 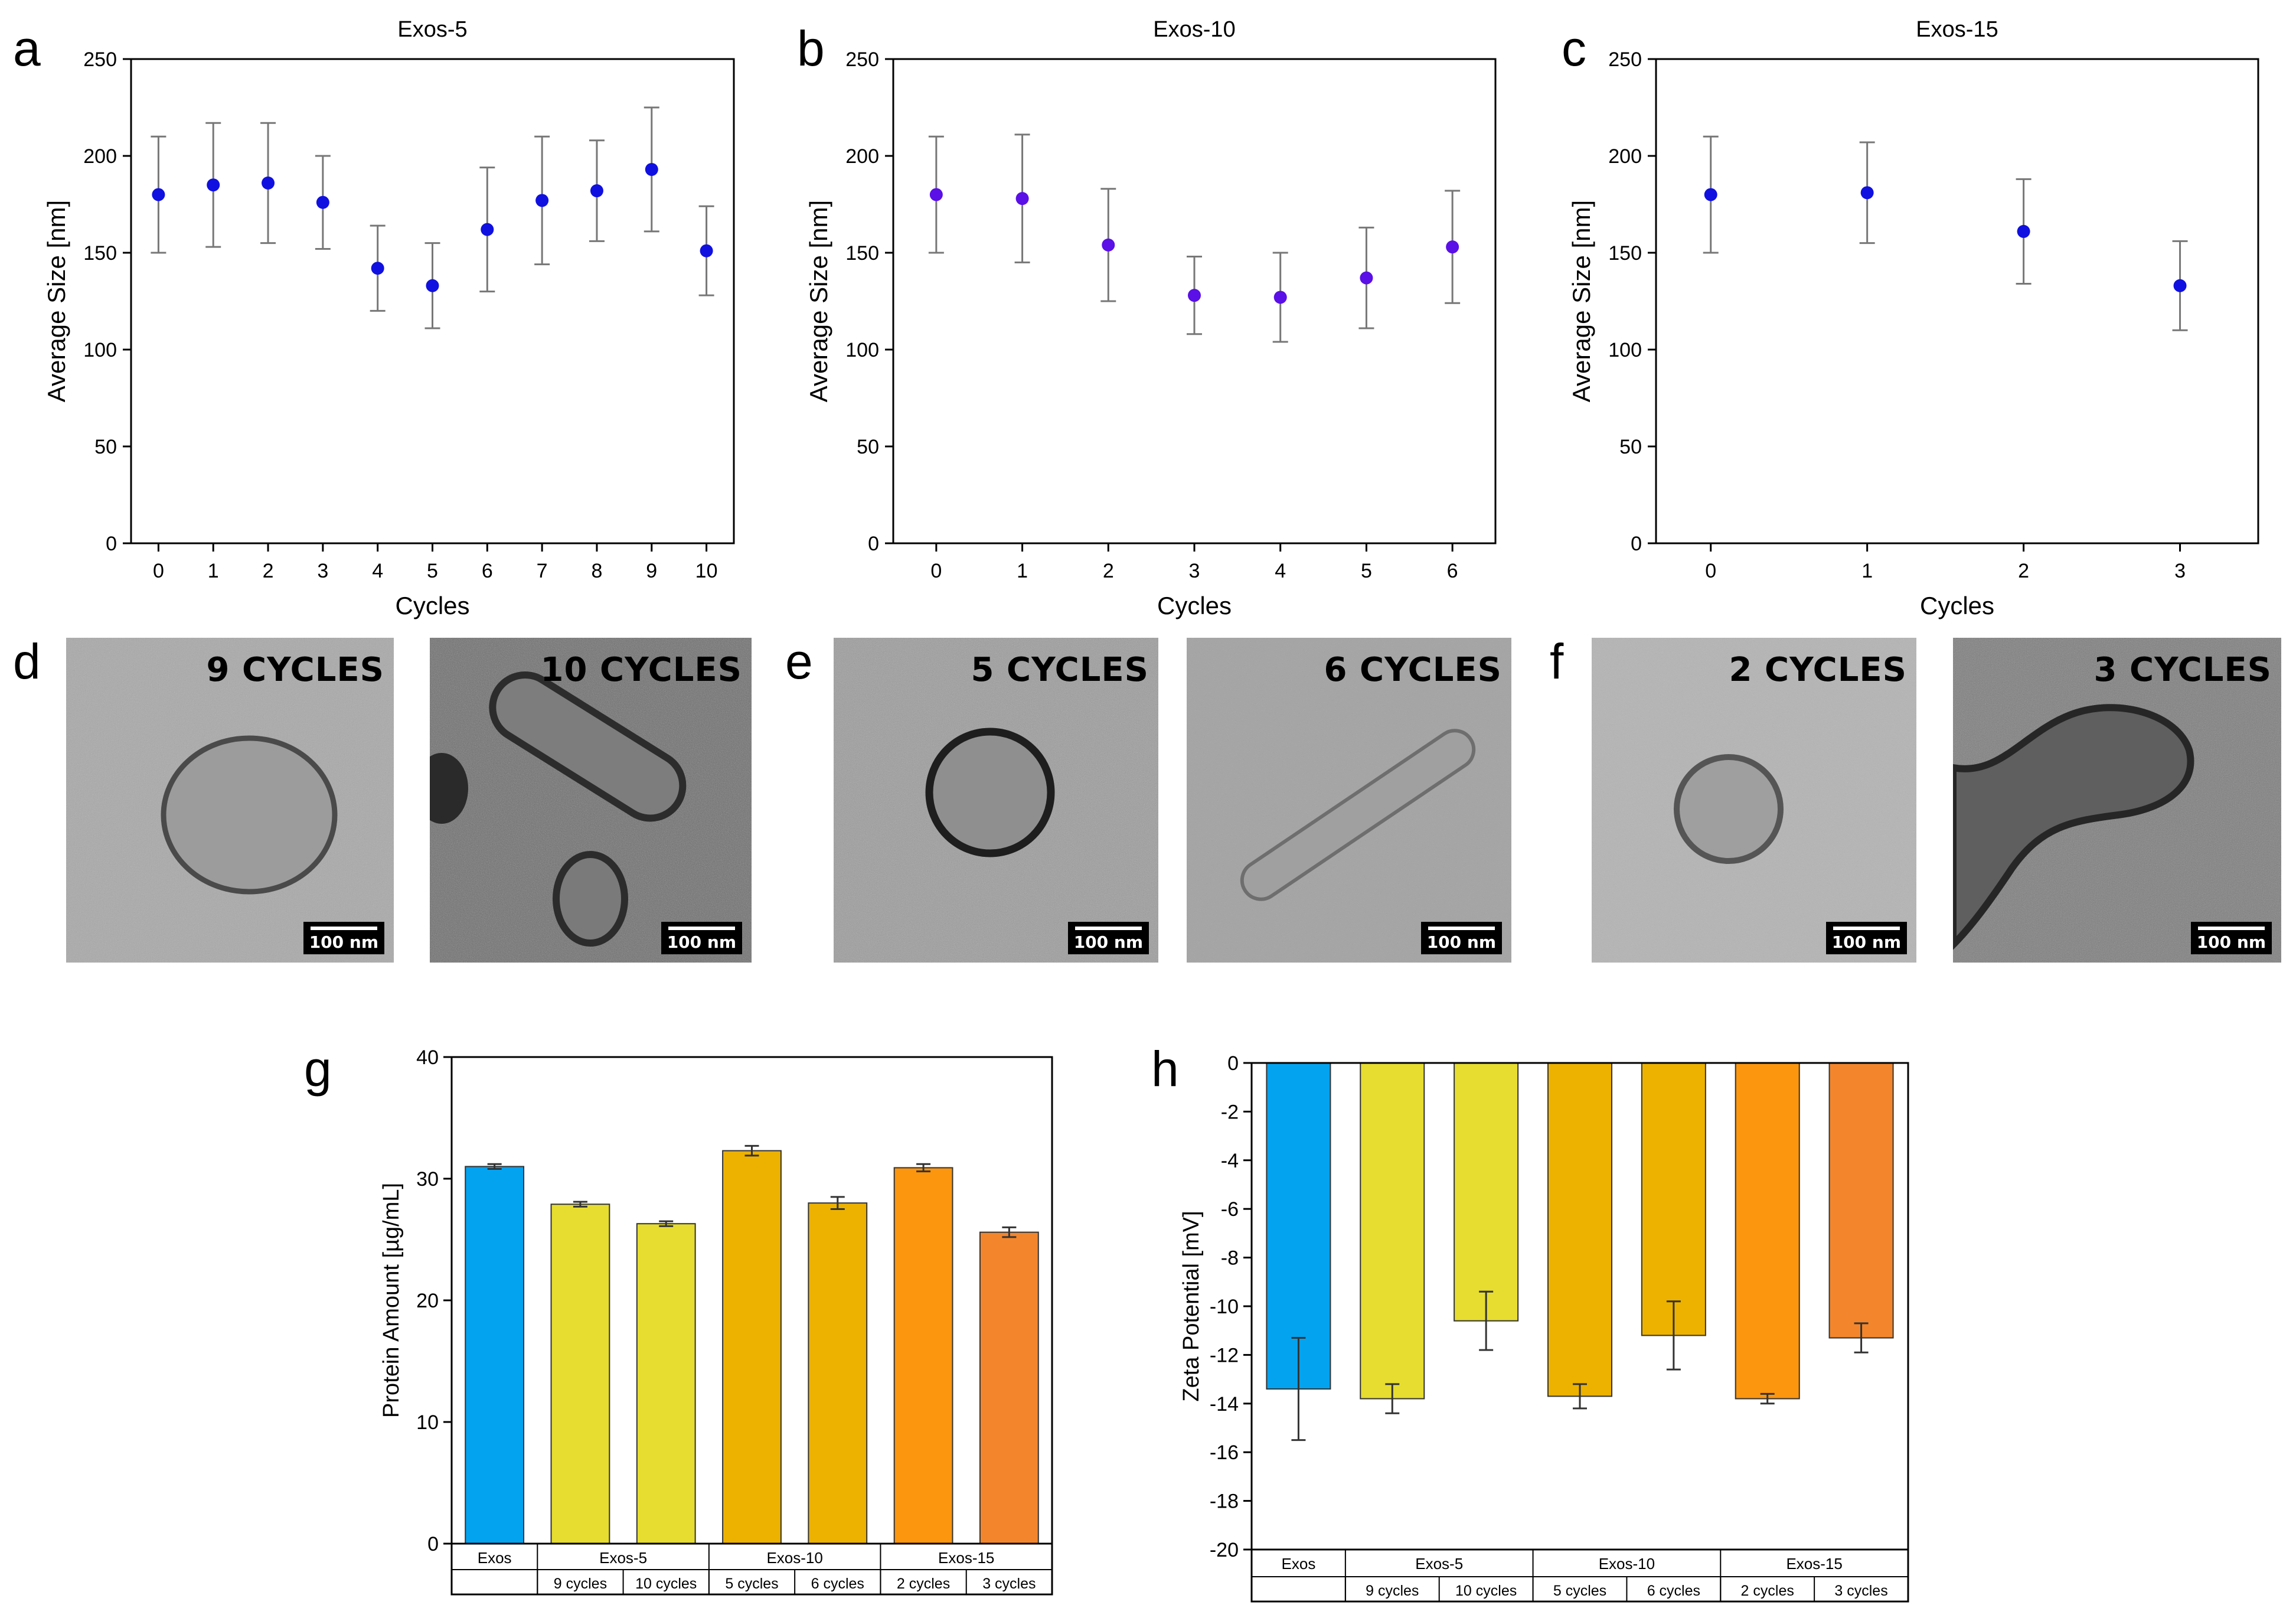 What do you see at coordinates (318, 1069) in the screenshot?
I see `panel-label-g: g` at bounding box center [318, 1069].